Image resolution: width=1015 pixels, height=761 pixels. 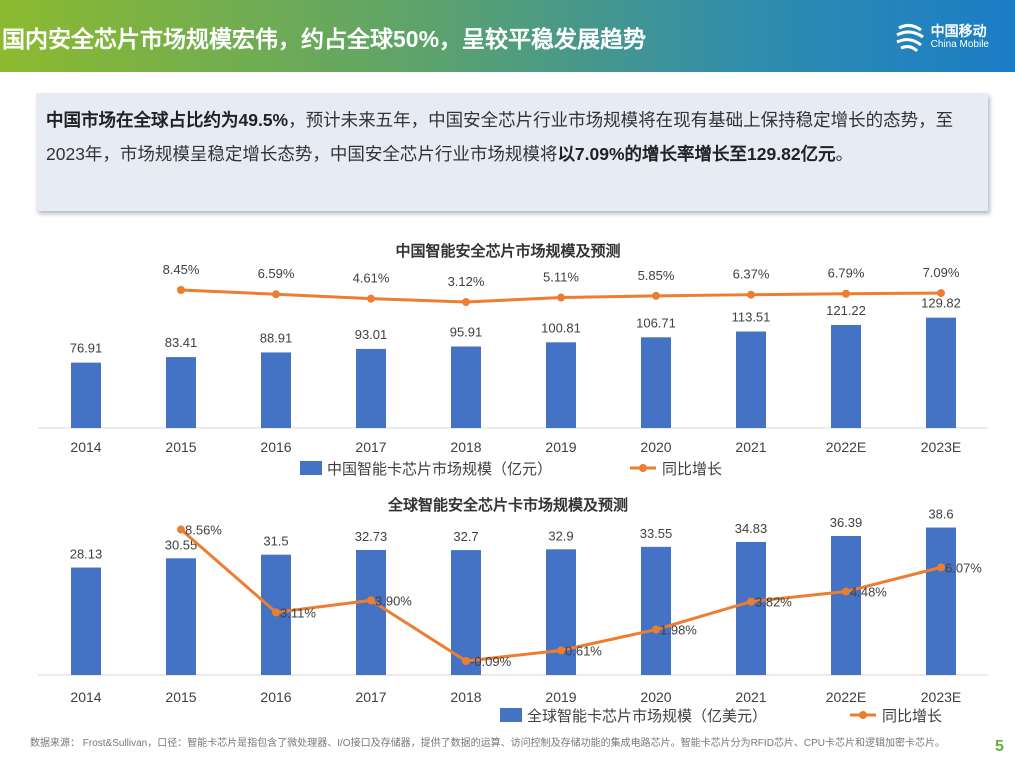 What do you see at coordinates (696, 154) in the screenshot?
I see `summary-bold-2: 以7.09%的增长率增长至129.82亿元` at bounding box center [696, 154].